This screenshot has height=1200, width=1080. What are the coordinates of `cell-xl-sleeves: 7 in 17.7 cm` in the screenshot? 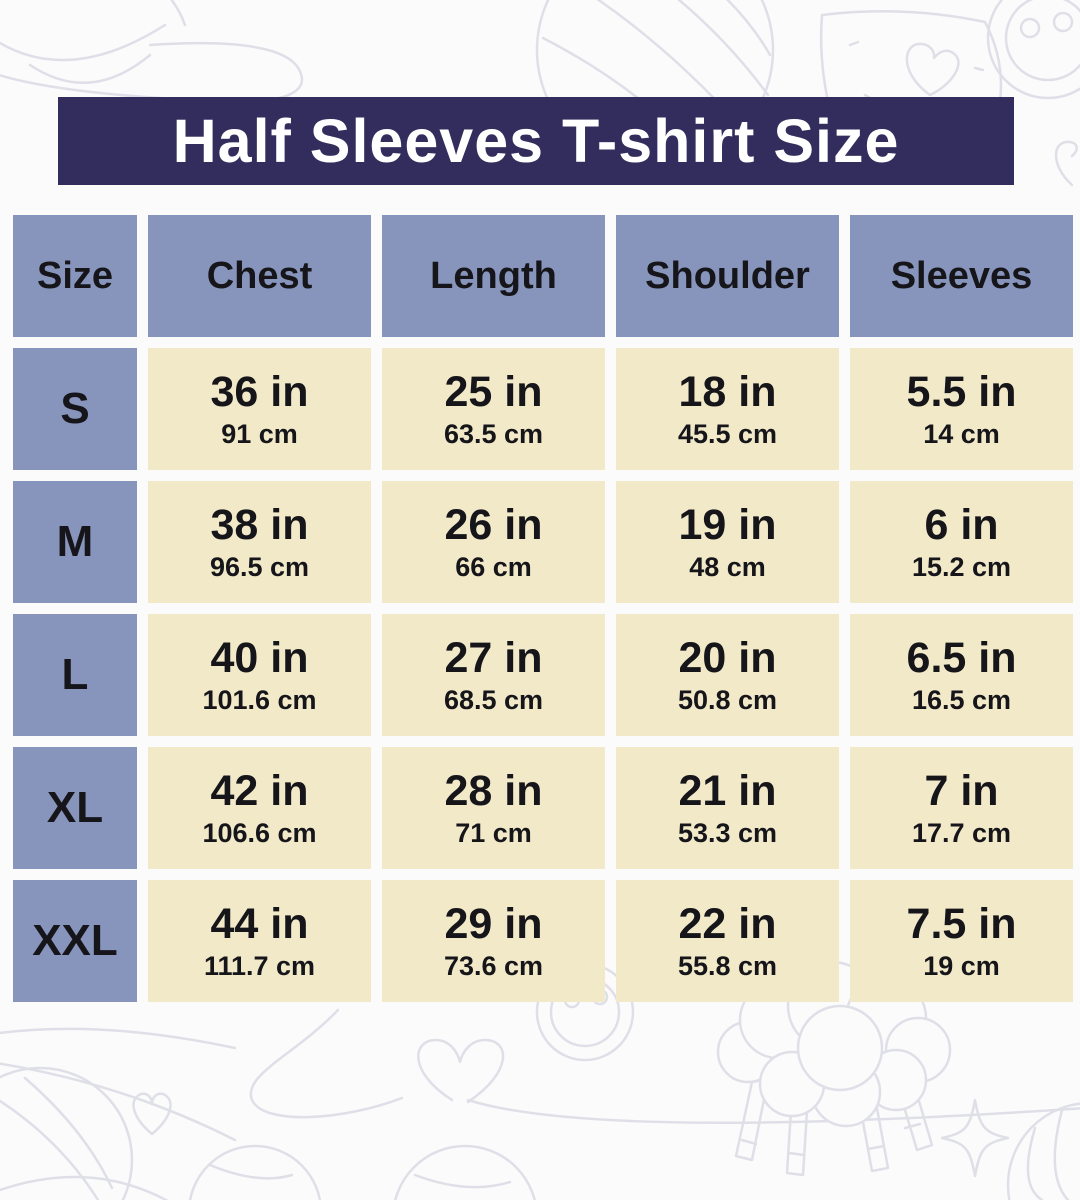 It's located at (961, 808).